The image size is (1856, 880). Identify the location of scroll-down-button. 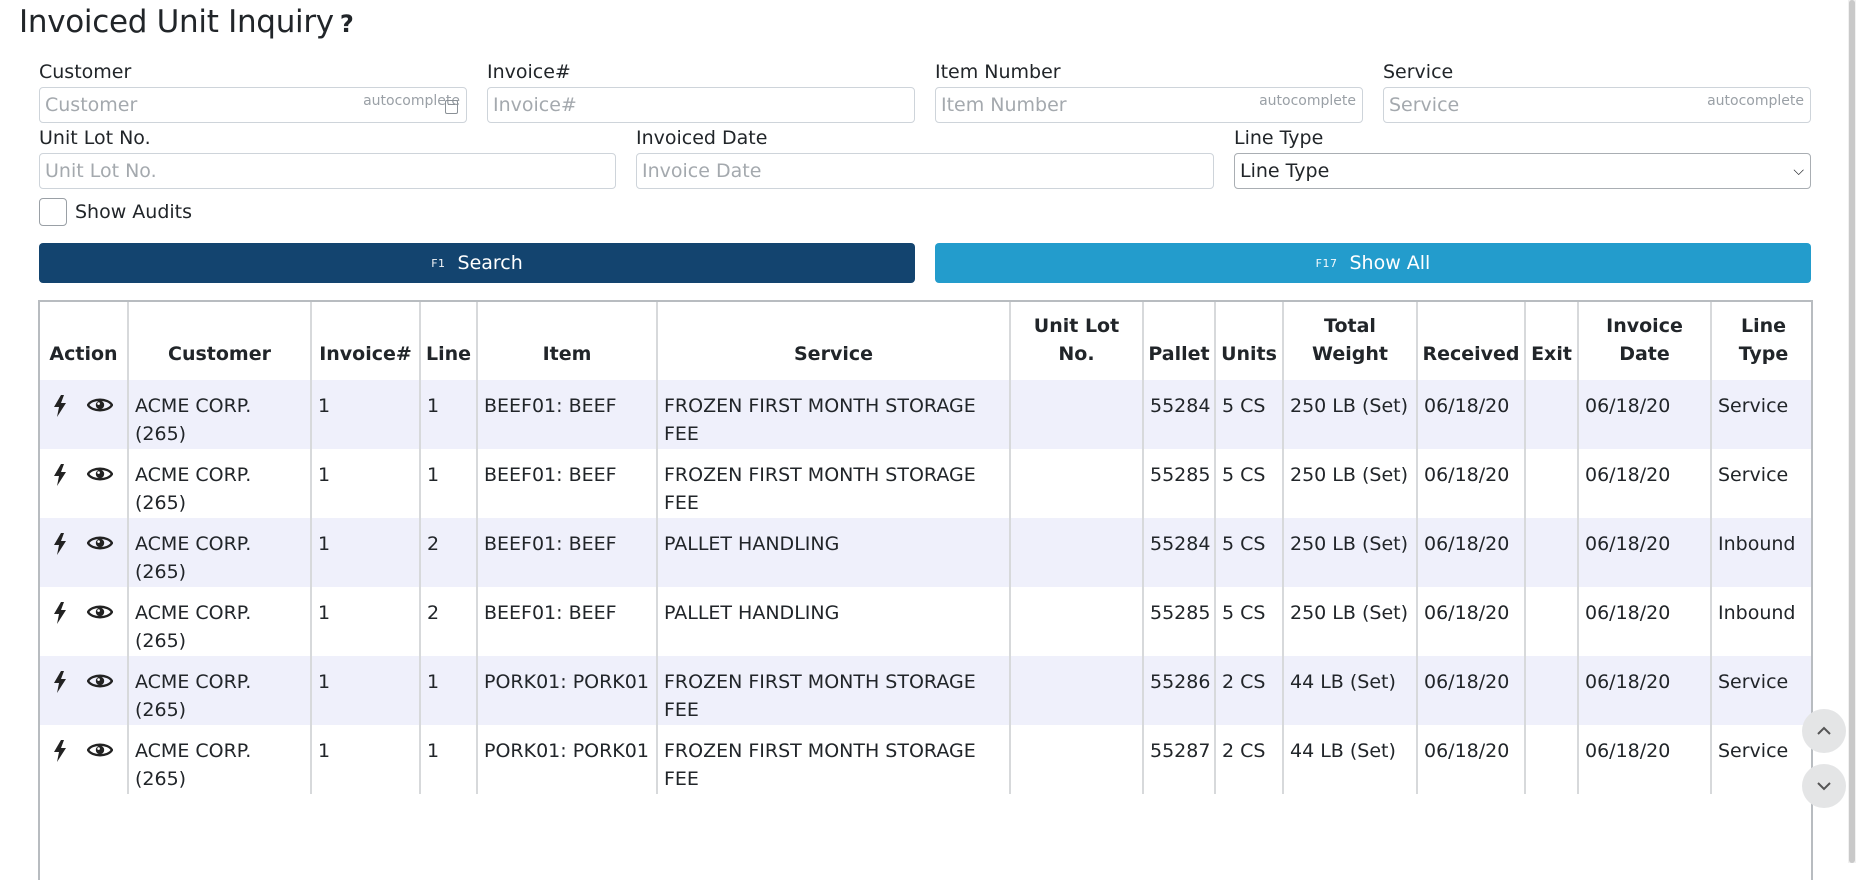
(1824, 786).